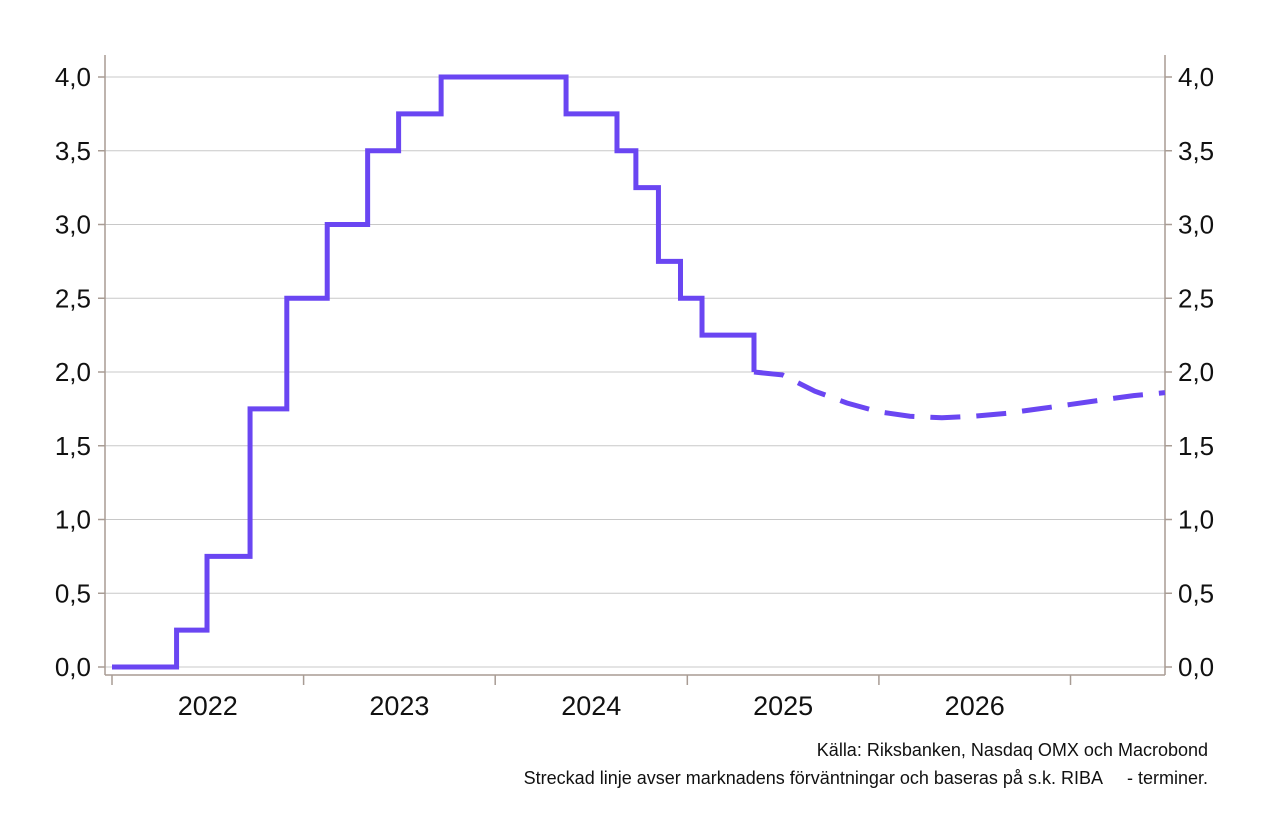 This screenshot has width=1276, height=826. I want to click on y-tick-label-right: 0,5, so click(1196, 593).